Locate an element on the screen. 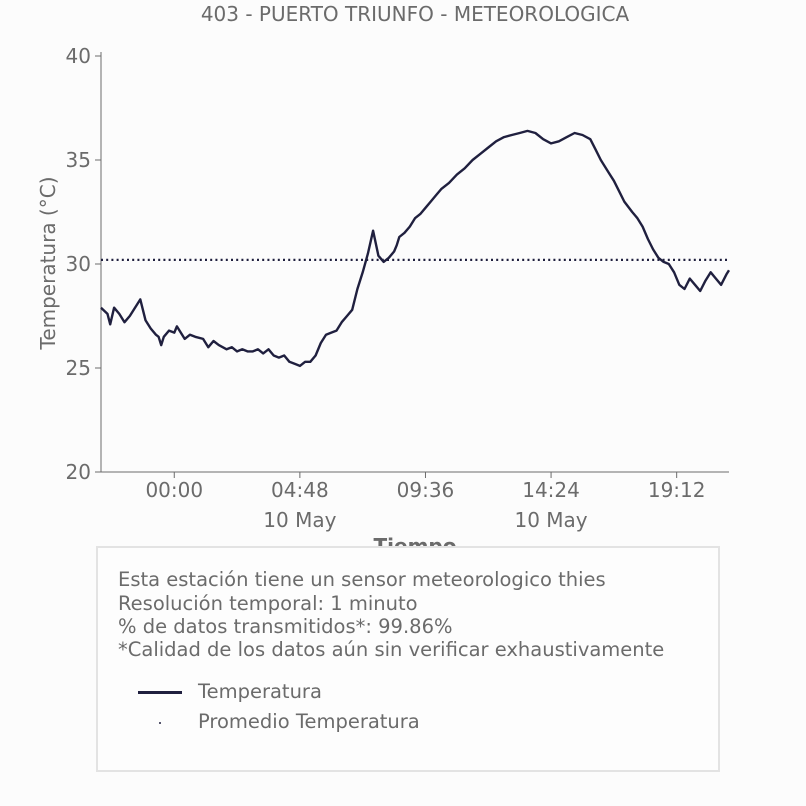 Image resolution: width=806 pixels, height=806 pixels. y-tick-label: 35 is located at coordinates (78, 160).